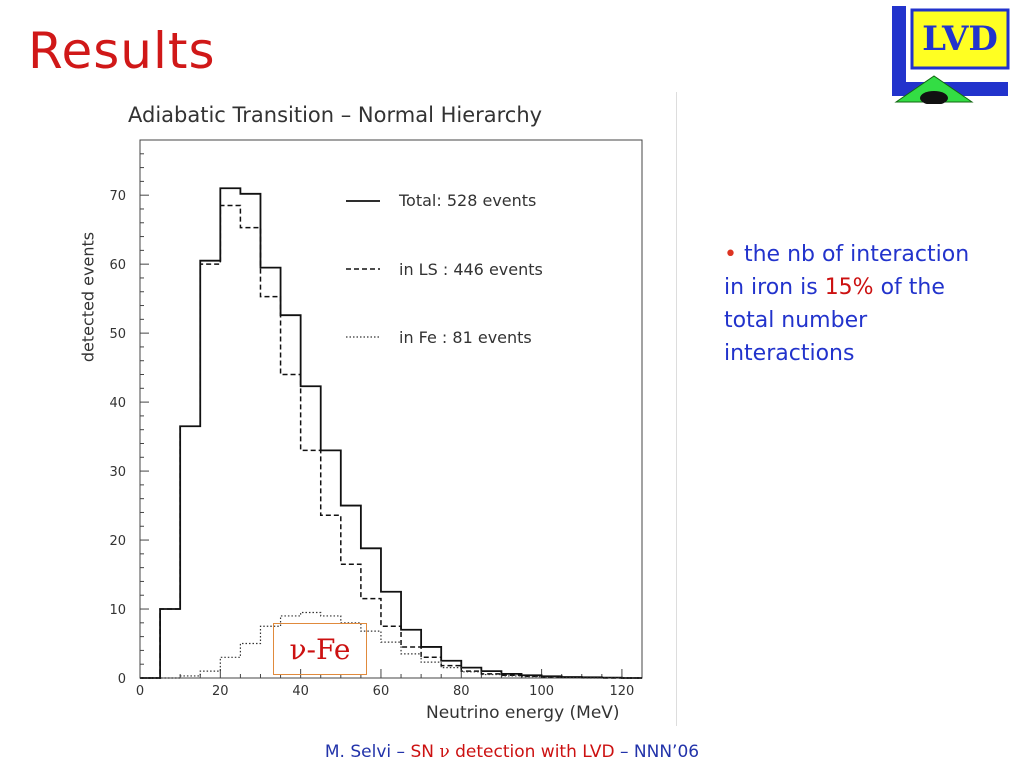 This screenshot has width=1024, height=768. I want to click on legend-entry-ls: in LS : 446 events, so click(471, 269).